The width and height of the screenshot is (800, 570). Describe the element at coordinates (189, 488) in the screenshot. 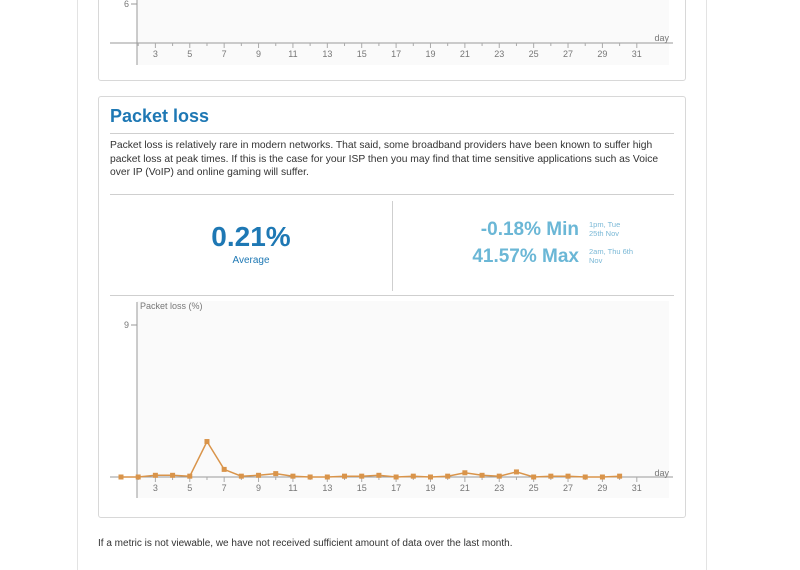

I see `x-tick-label: 5` at that location.